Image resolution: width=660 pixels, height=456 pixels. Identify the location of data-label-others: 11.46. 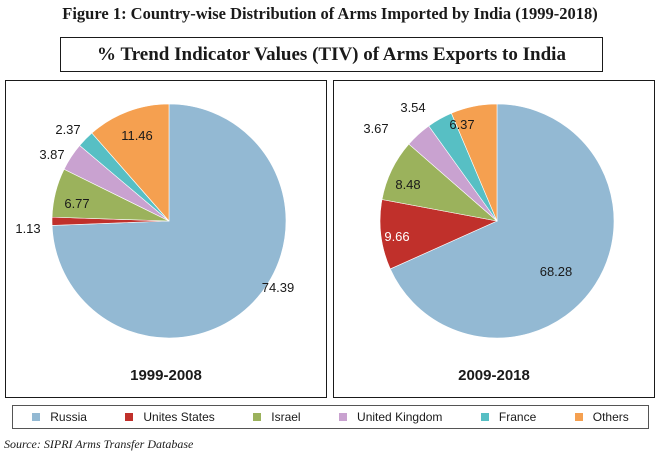
(137, 135).